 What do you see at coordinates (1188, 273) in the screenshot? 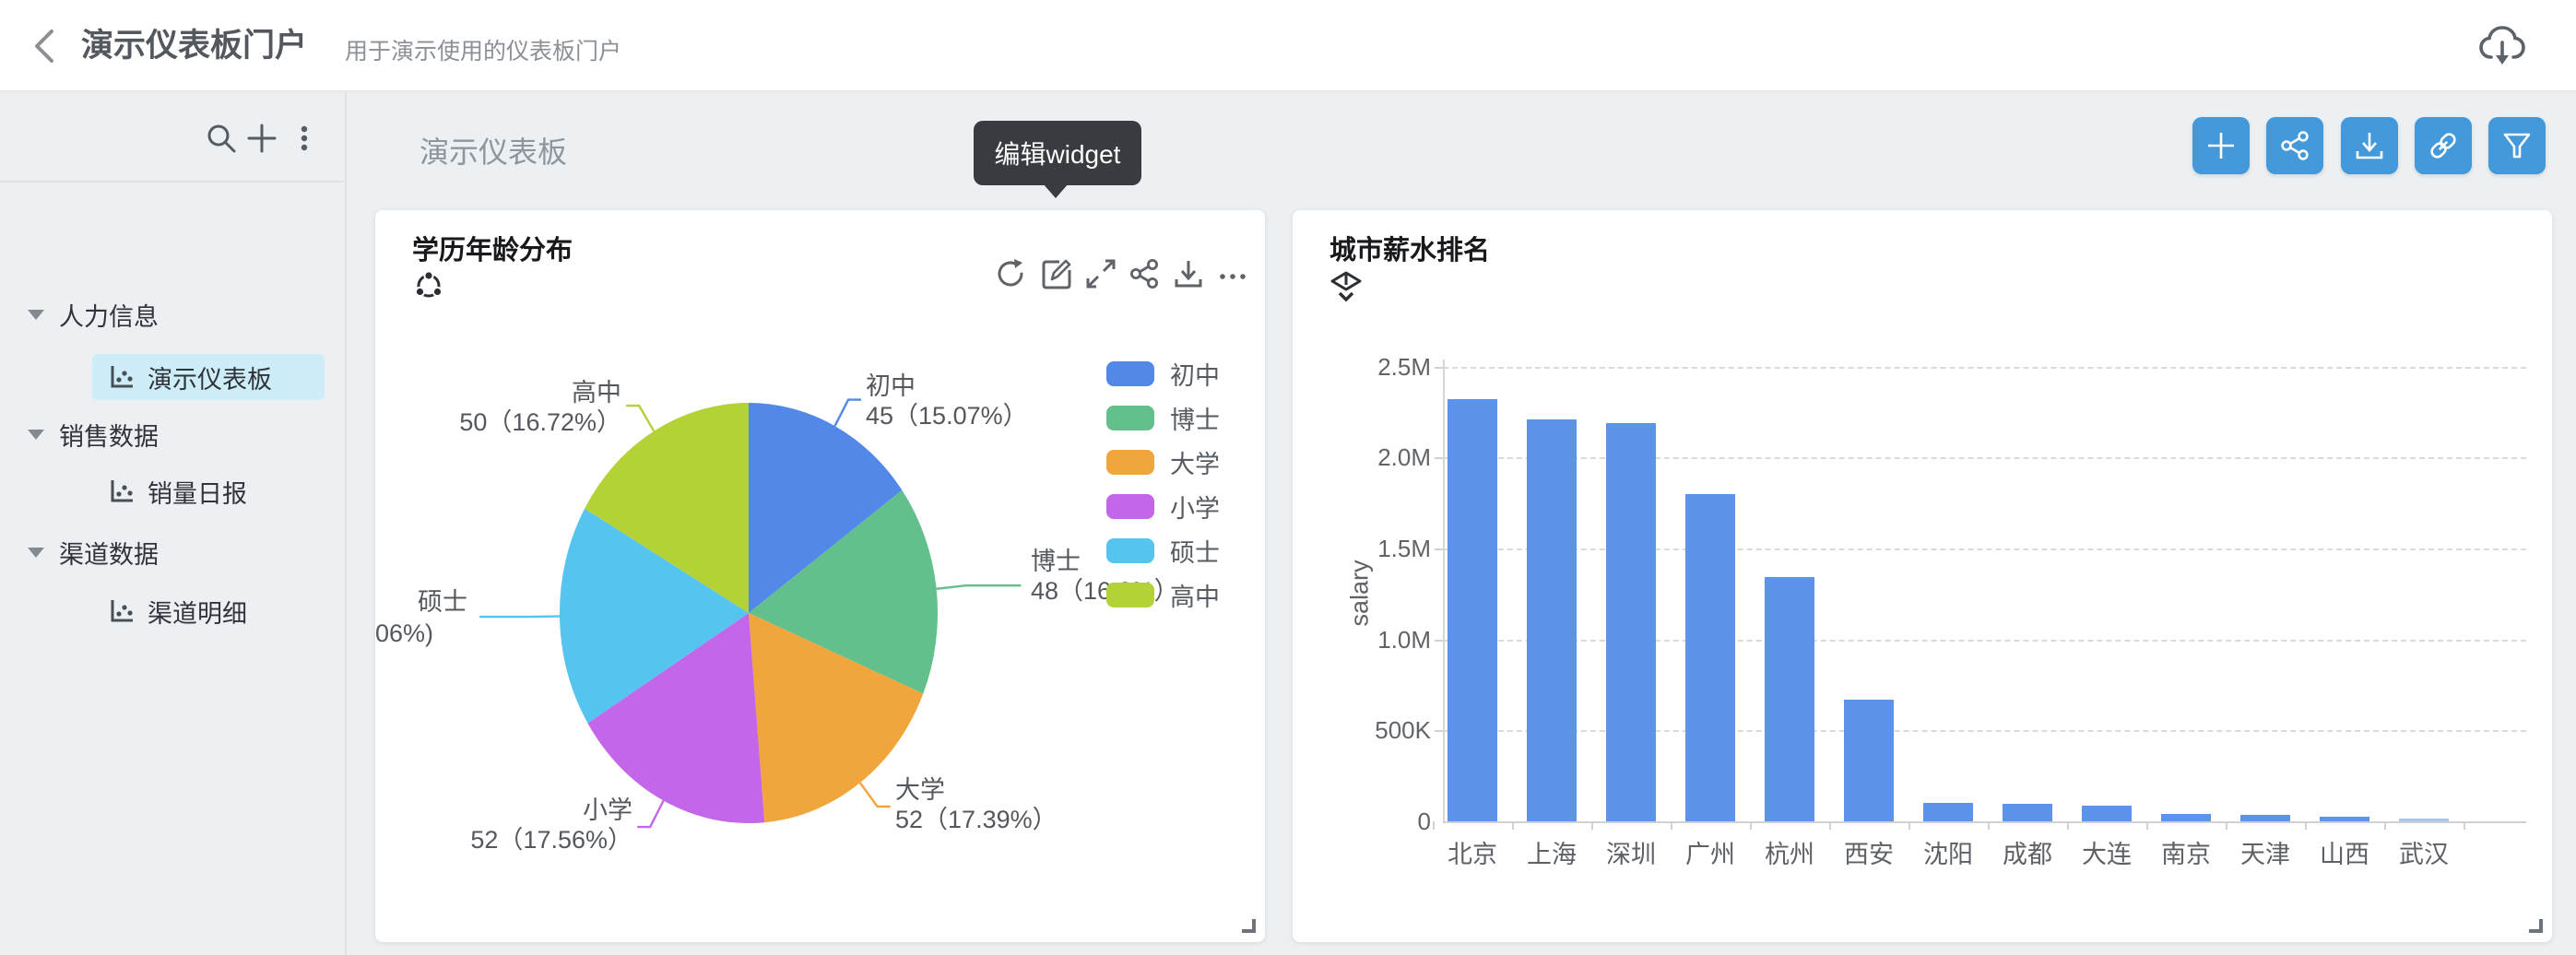
I see `export-widget-button` at bounding box center [1188, 273].